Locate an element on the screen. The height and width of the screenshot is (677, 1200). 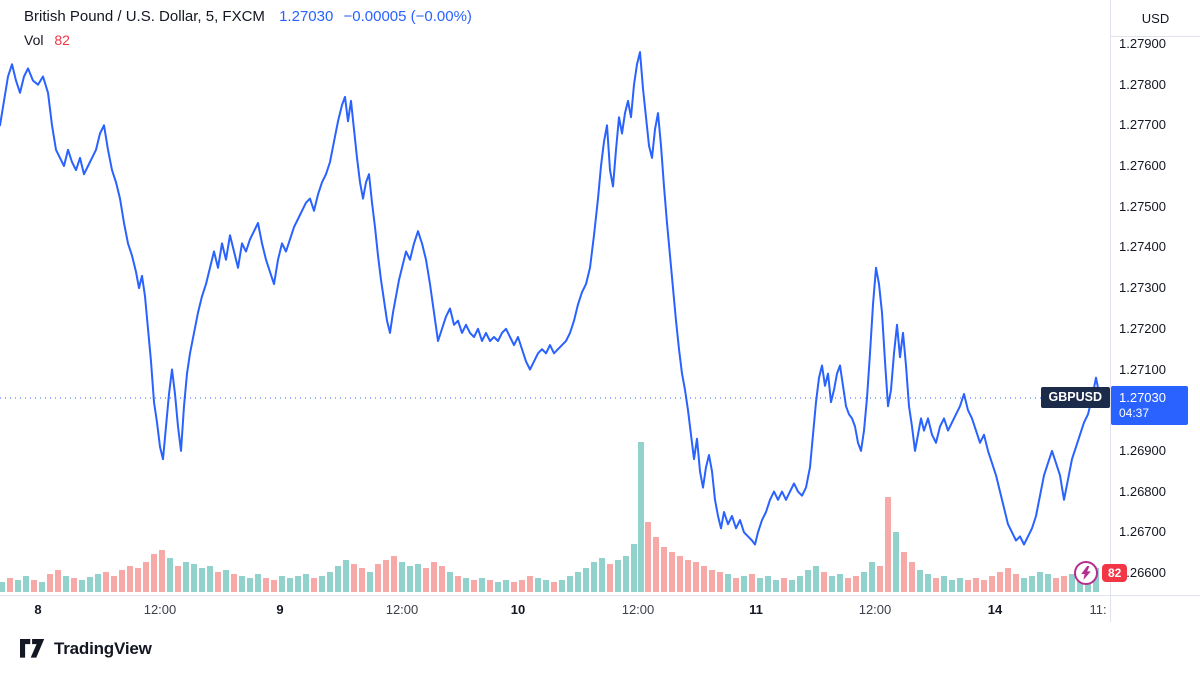
time-tick-label: 12:00 is located at coordinates (875, 609).